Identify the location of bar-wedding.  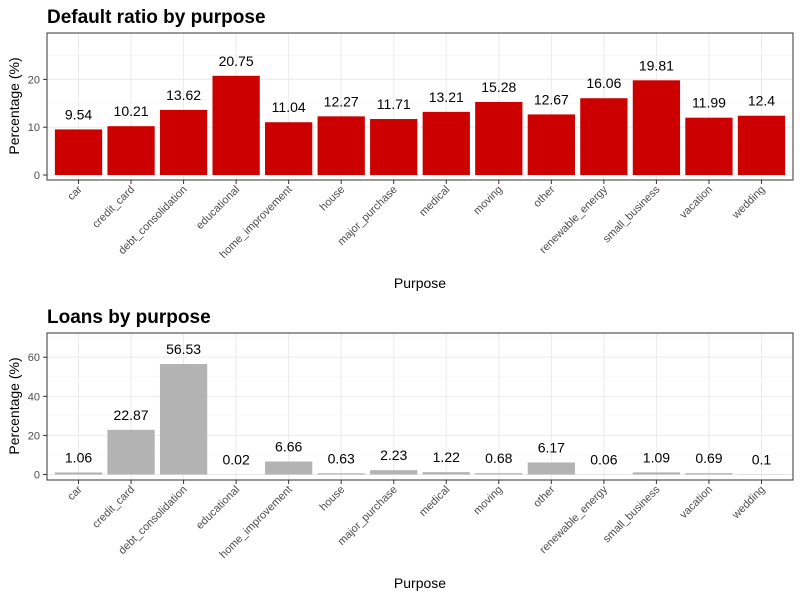
(761, 145).